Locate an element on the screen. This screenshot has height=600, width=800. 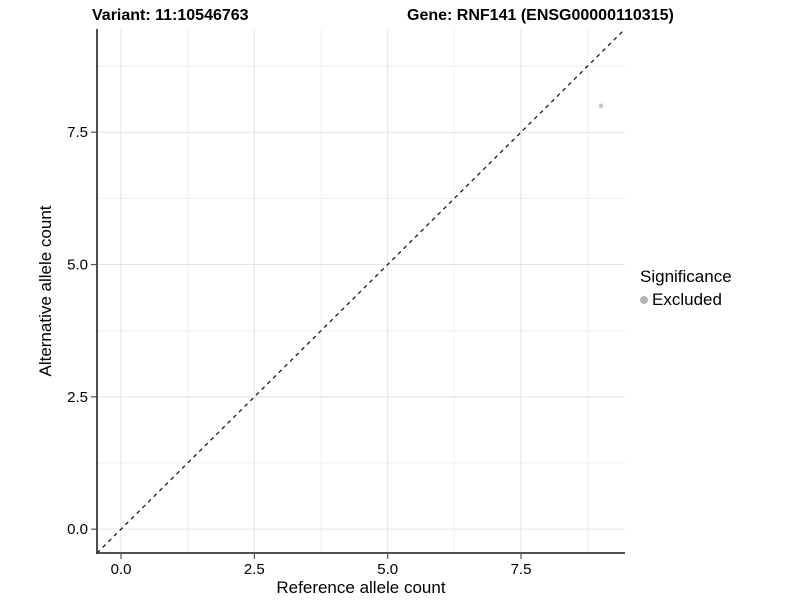
y-tick-labels: 0.0 2.5 5.0 7.5 is located at coordinates (77, 331).